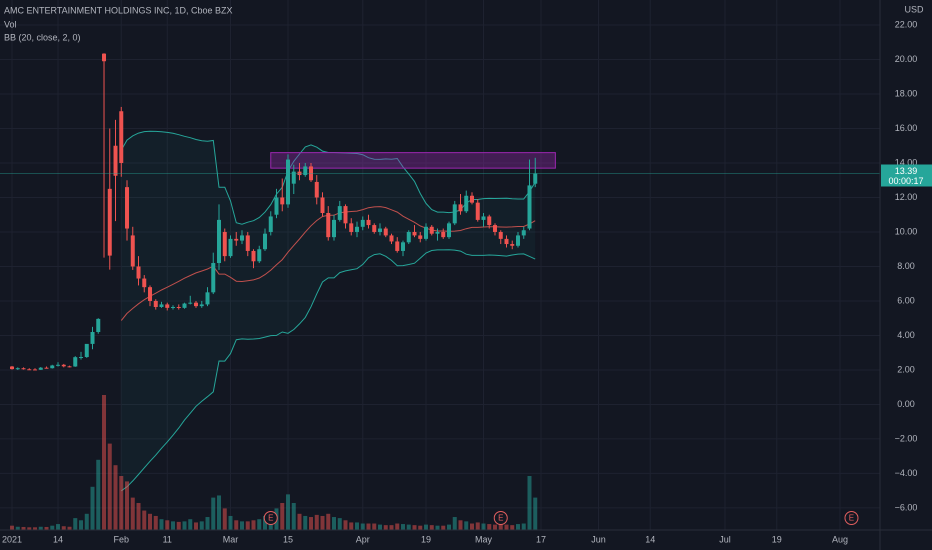 This screenshot has height=550, width=932. I want to click on x-tick-label: 17, so click(541, 539).